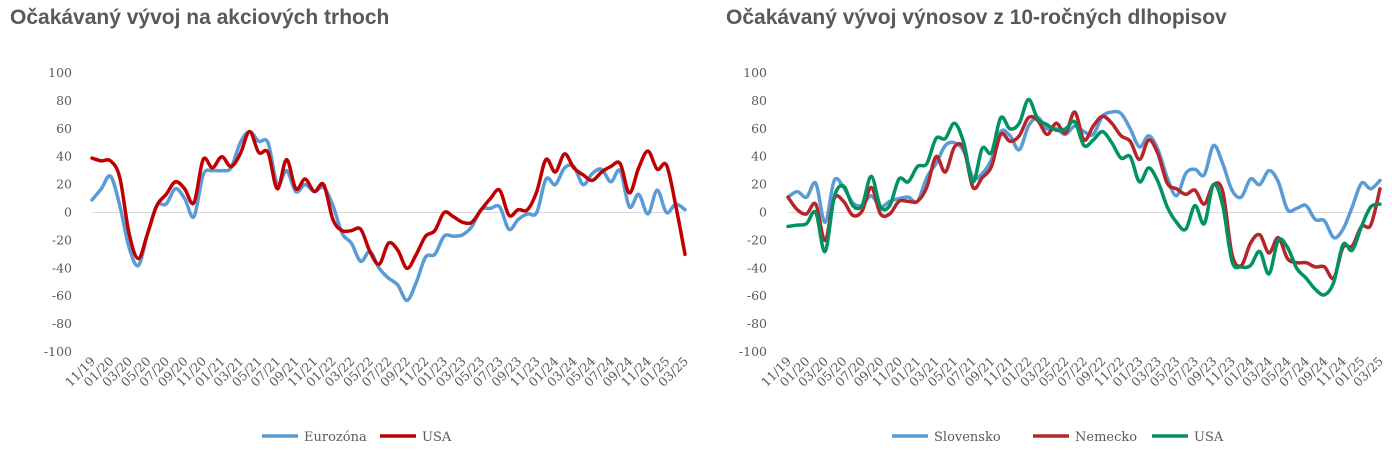 Image resolution: width=1392 pixels, height=450 pixels. What do you see at coordinates (335, 437) in the screenshot?
I see `legend-label: Eurozóna` at bounding box center [335, 437].